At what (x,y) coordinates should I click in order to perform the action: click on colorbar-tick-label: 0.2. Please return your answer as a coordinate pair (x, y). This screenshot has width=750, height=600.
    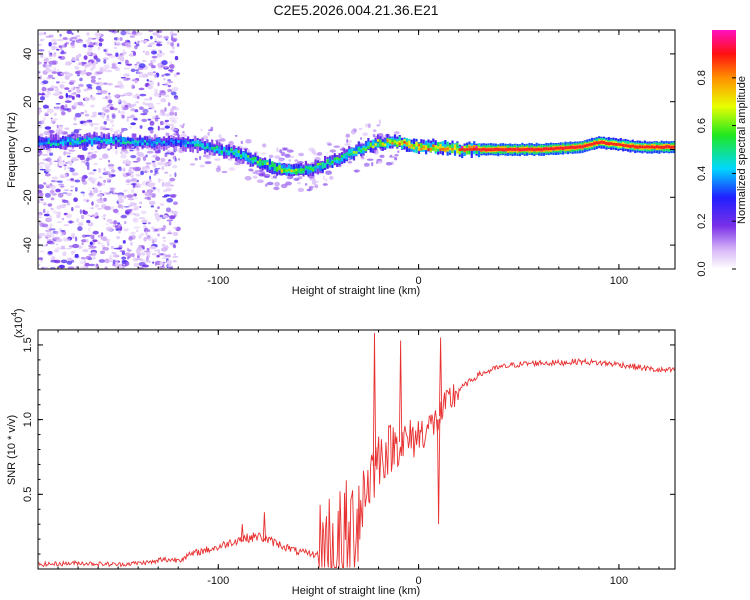
    Looking at the image, I should click on (702, 221).